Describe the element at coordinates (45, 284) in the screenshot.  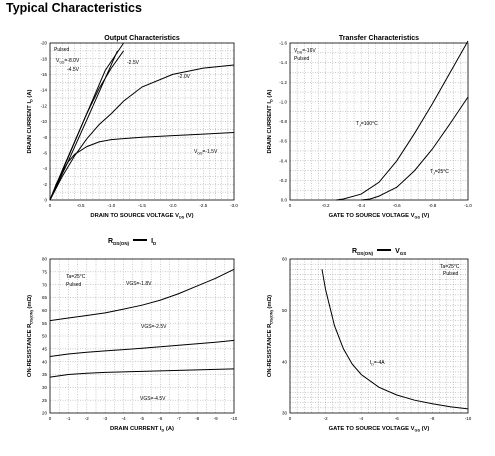
I see `y-tick-label: 70` at that location.